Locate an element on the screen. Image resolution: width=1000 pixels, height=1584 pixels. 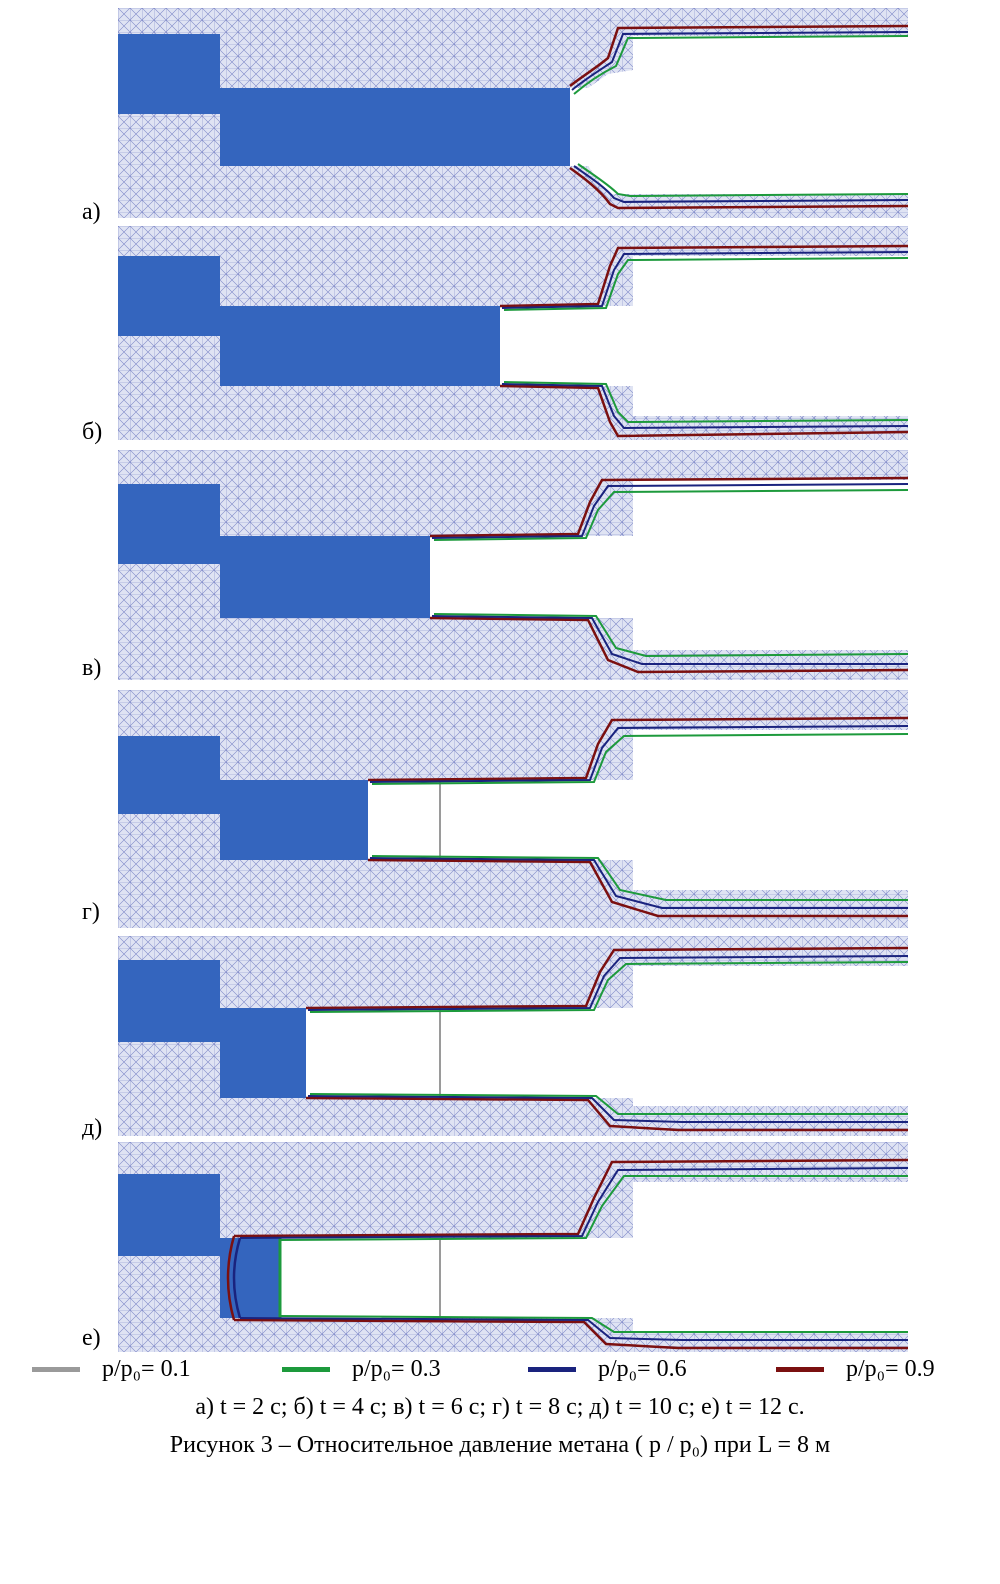
legend-item: p/p₀= 0.6 is located at coordinates (607, 1369).